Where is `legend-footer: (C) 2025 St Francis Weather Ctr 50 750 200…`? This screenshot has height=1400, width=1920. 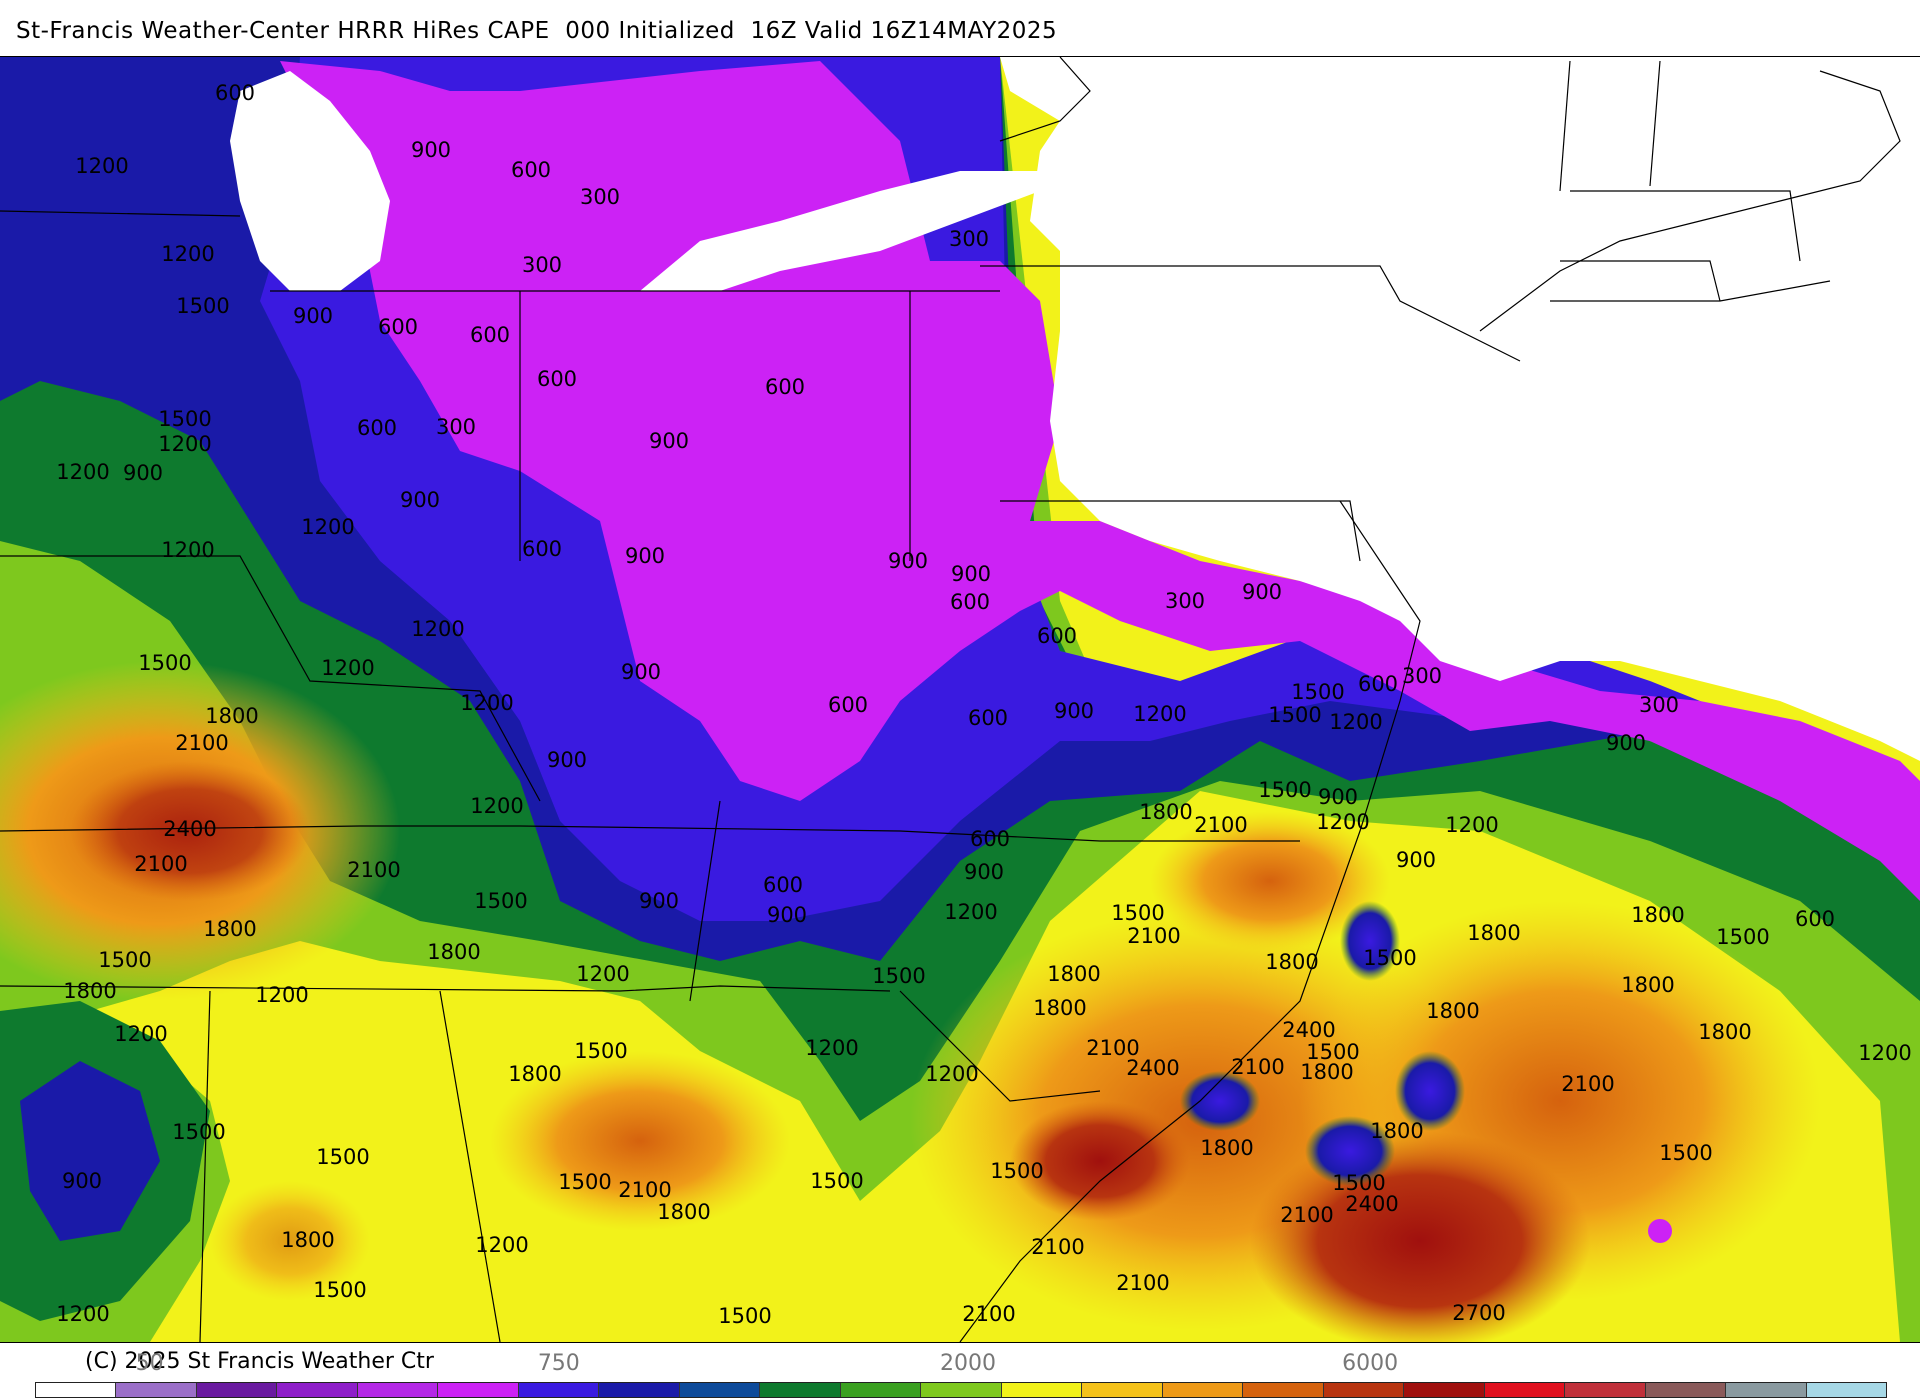
legend-footer: (C) 2025 St Francis Weather Ctr 50 750 200… is located at coordinates (960, 1370).